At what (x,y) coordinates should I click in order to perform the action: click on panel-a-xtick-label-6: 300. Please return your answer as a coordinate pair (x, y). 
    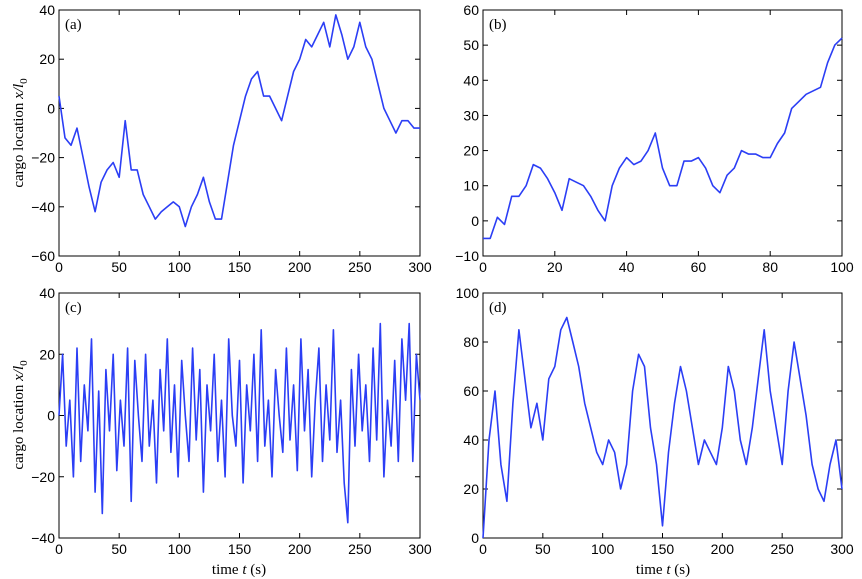
    Looking at the image, I should click on (420, 267).